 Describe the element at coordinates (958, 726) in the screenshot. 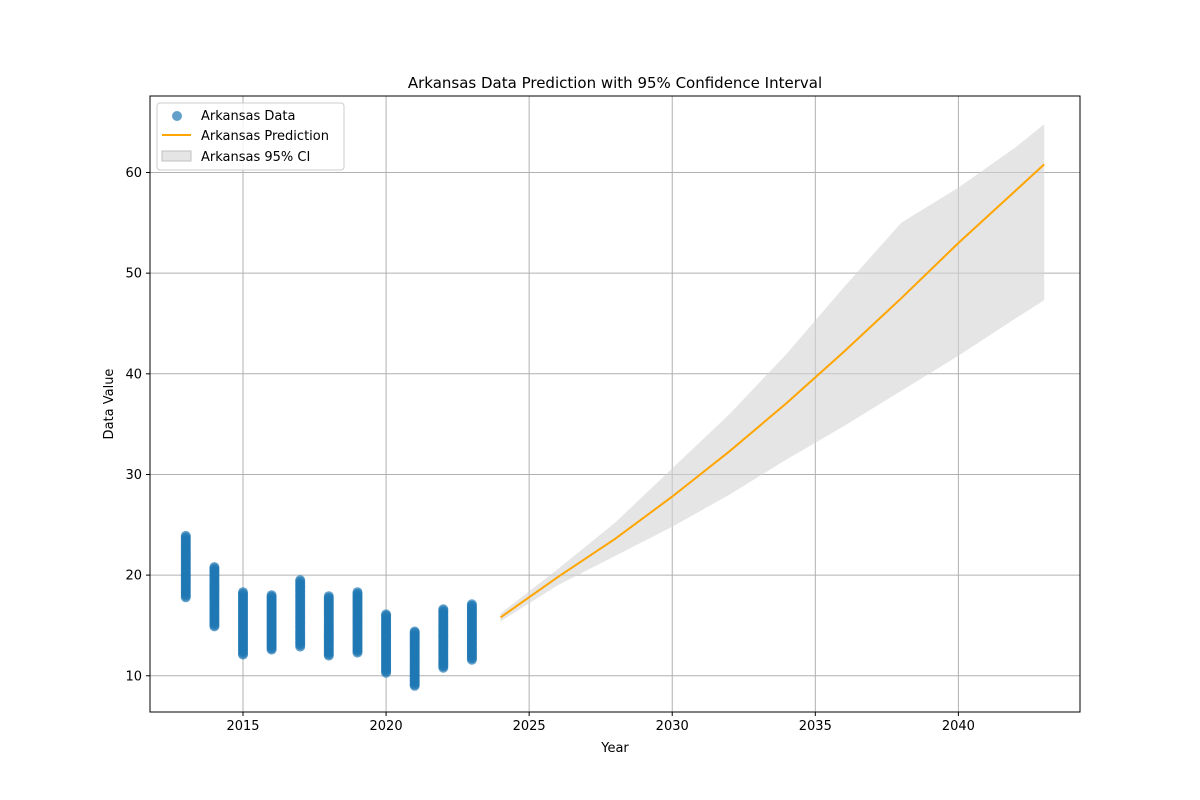

I see `x-tick-label: 2040` at that location.